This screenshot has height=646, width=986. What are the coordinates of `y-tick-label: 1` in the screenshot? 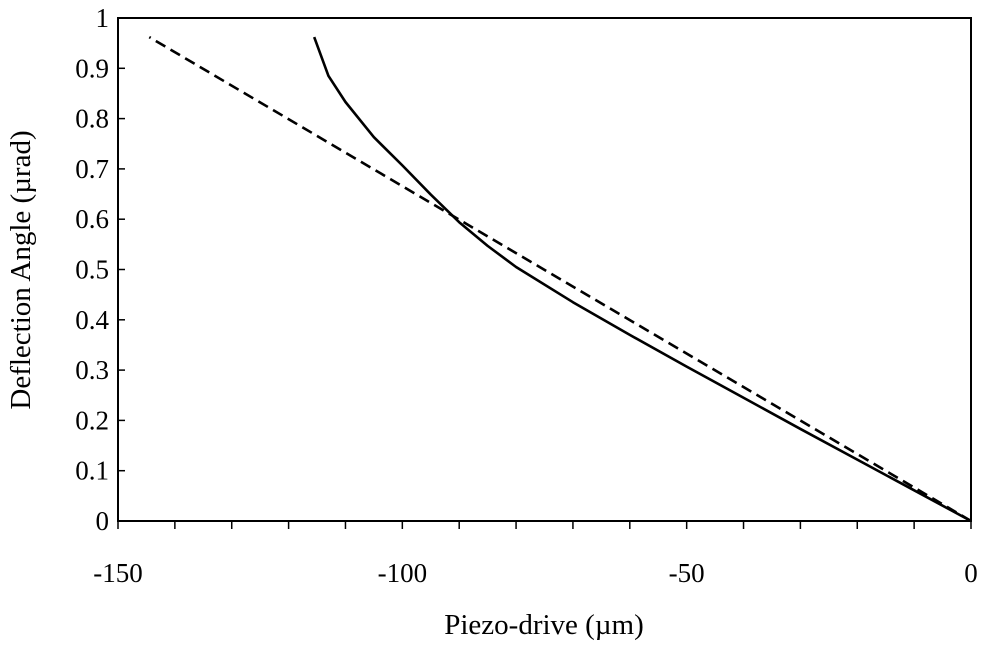 It's located at (103, 18).